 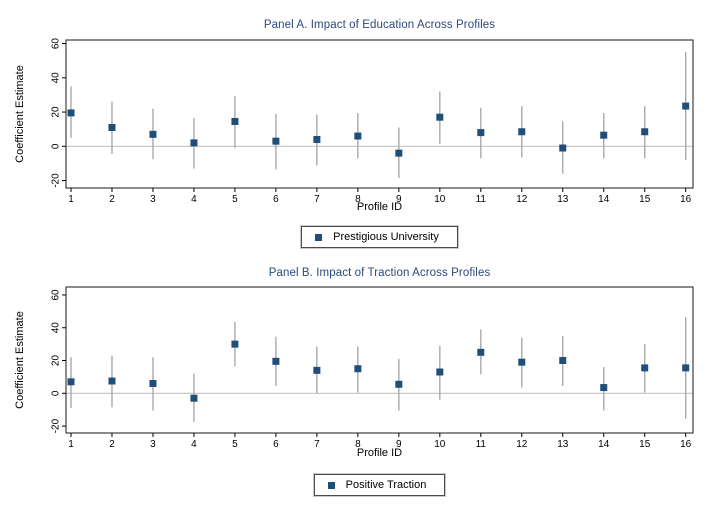 I want to click on panel-a-y-axis-label: Coefficient Estimate, so click(x=20, y=114).